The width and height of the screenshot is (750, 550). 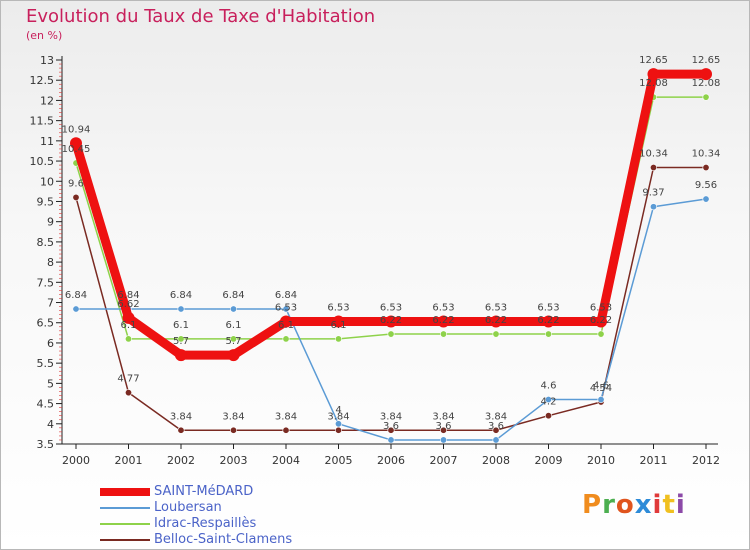 I want to click on proxiti-logo: Proxiti, so click(x=634, y=505).